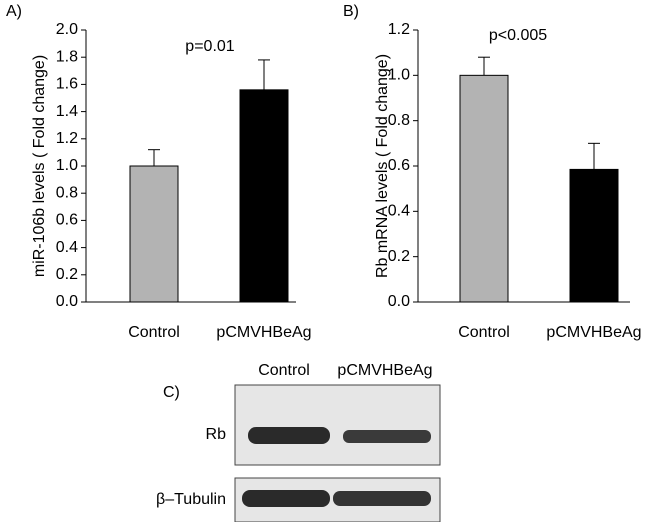 The image size is (660, 522). What do you see at coordinates (67, 84) in the screenshot?
I see `y-tick-label: 1.6` at bounding box center [67, 84].